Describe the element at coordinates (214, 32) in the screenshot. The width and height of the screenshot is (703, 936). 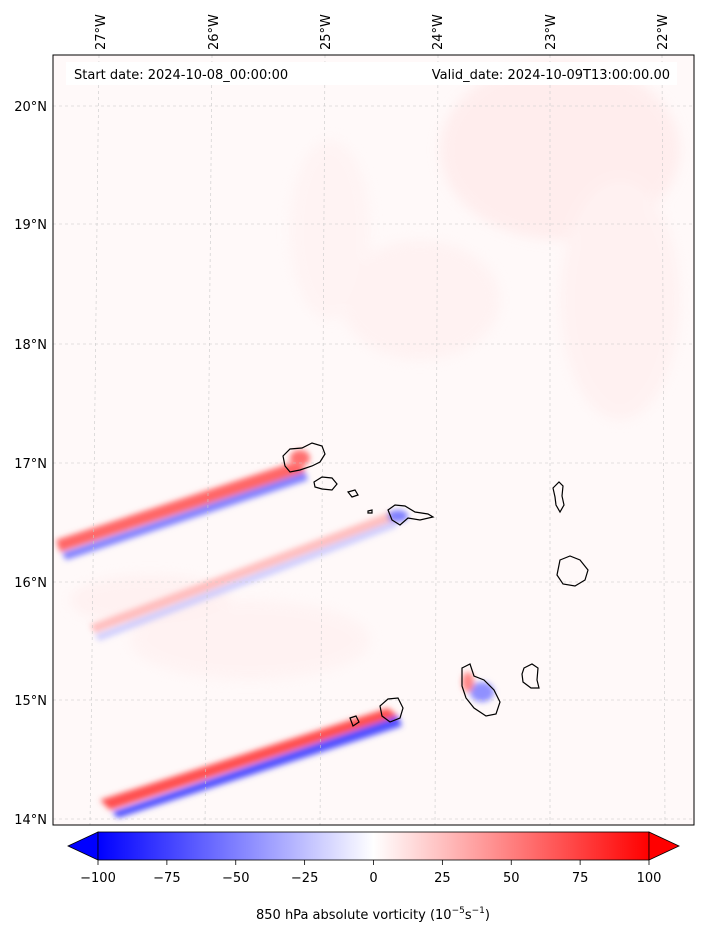
I see `lon-tick-label: 26°W` at that location.